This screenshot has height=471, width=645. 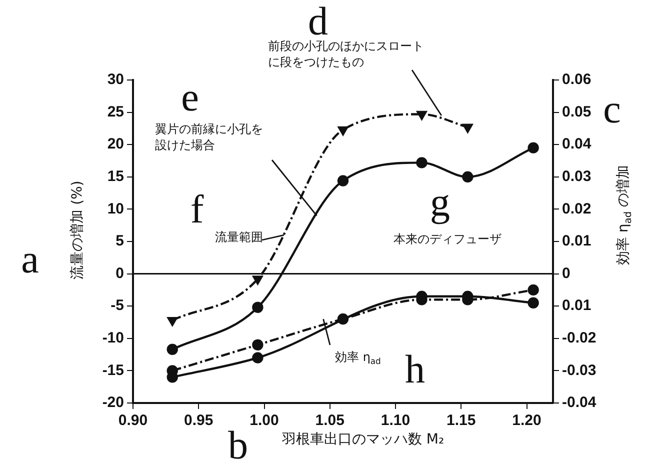 I want to click on x-tick-label: 1.15, so click(x=461, y=421).